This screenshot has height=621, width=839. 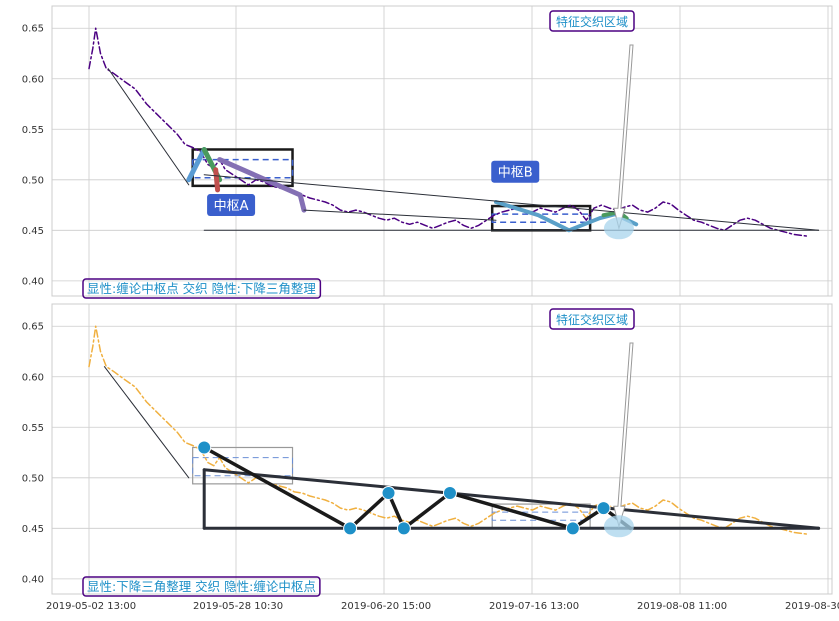 I want to click on x-tick-label: 2019-08-30 15:00, so click(x=812, y=606).